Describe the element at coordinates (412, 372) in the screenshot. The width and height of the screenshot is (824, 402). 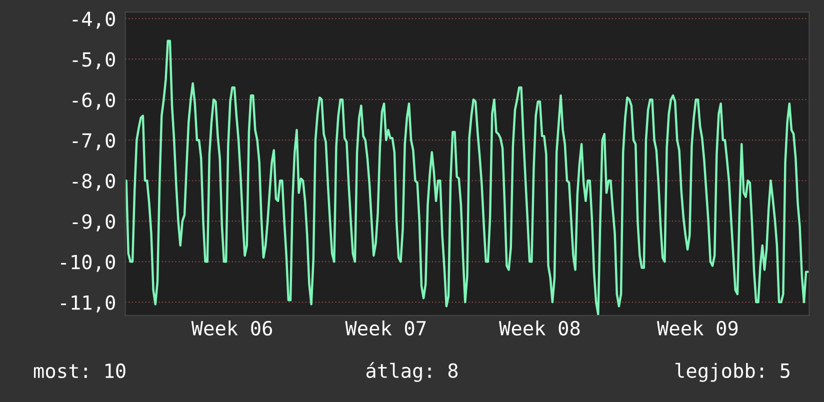
I see `text: átlag: 8` at that location.